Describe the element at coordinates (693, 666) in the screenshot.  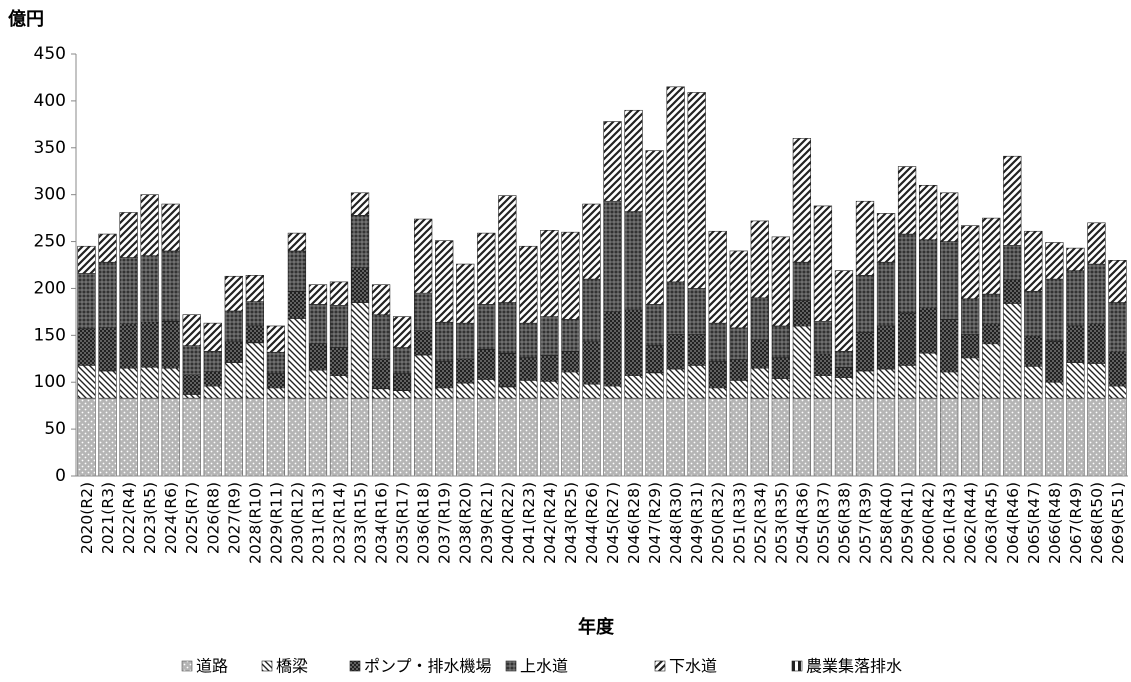
I see `legend-label: 下水道` at that location.